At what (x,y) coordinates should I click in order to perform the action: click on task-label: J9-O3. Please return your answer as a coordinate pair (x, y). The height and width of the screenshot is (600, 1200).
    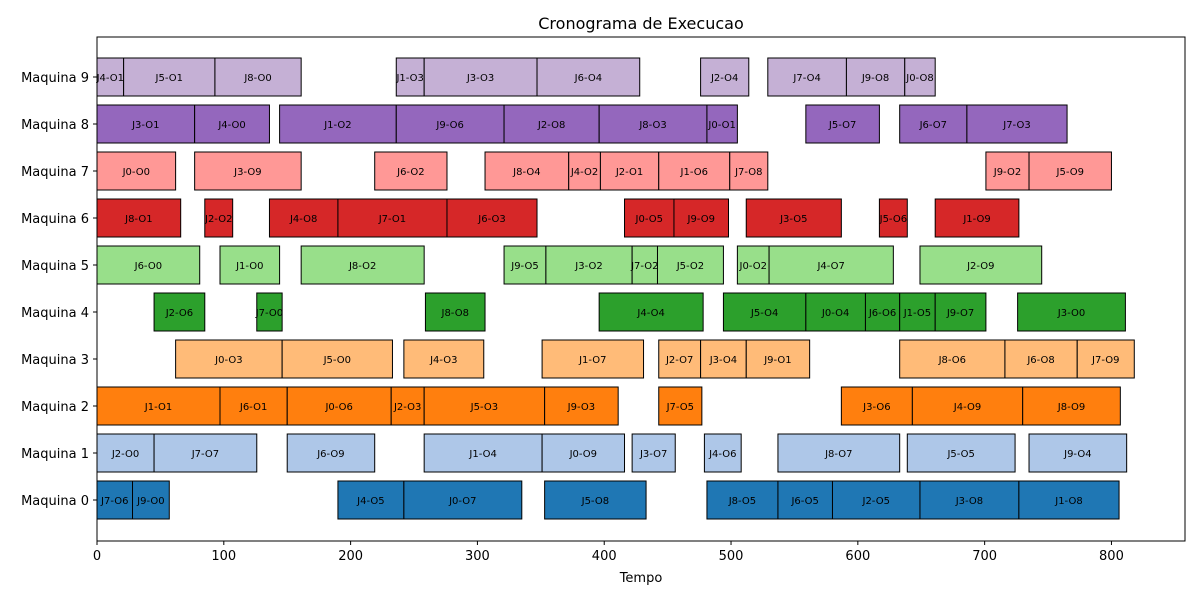
    Looking at the image, I should click on (581, 407).